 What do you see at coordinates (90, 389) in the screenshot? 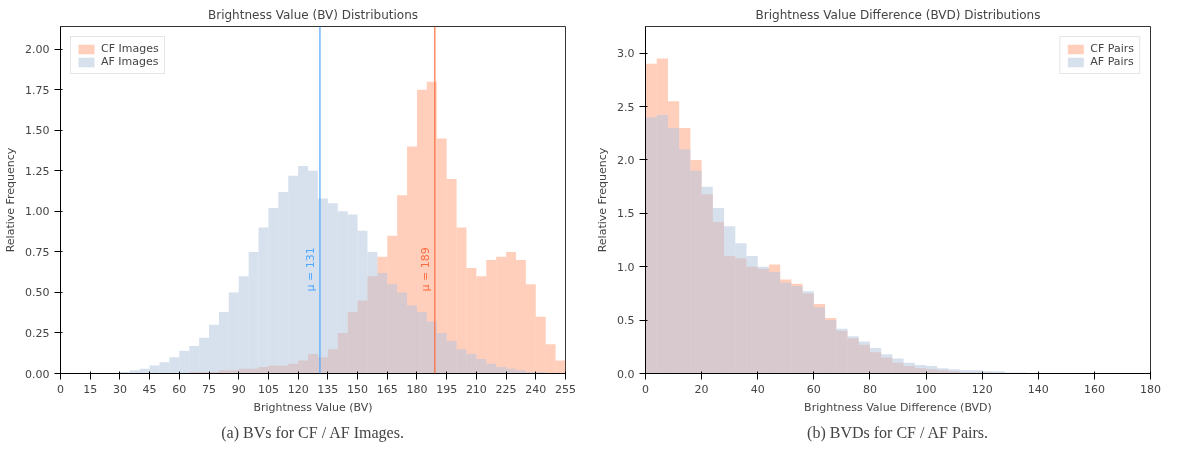
I see `x-tick-label: 15` at bounding box center [90, 389].